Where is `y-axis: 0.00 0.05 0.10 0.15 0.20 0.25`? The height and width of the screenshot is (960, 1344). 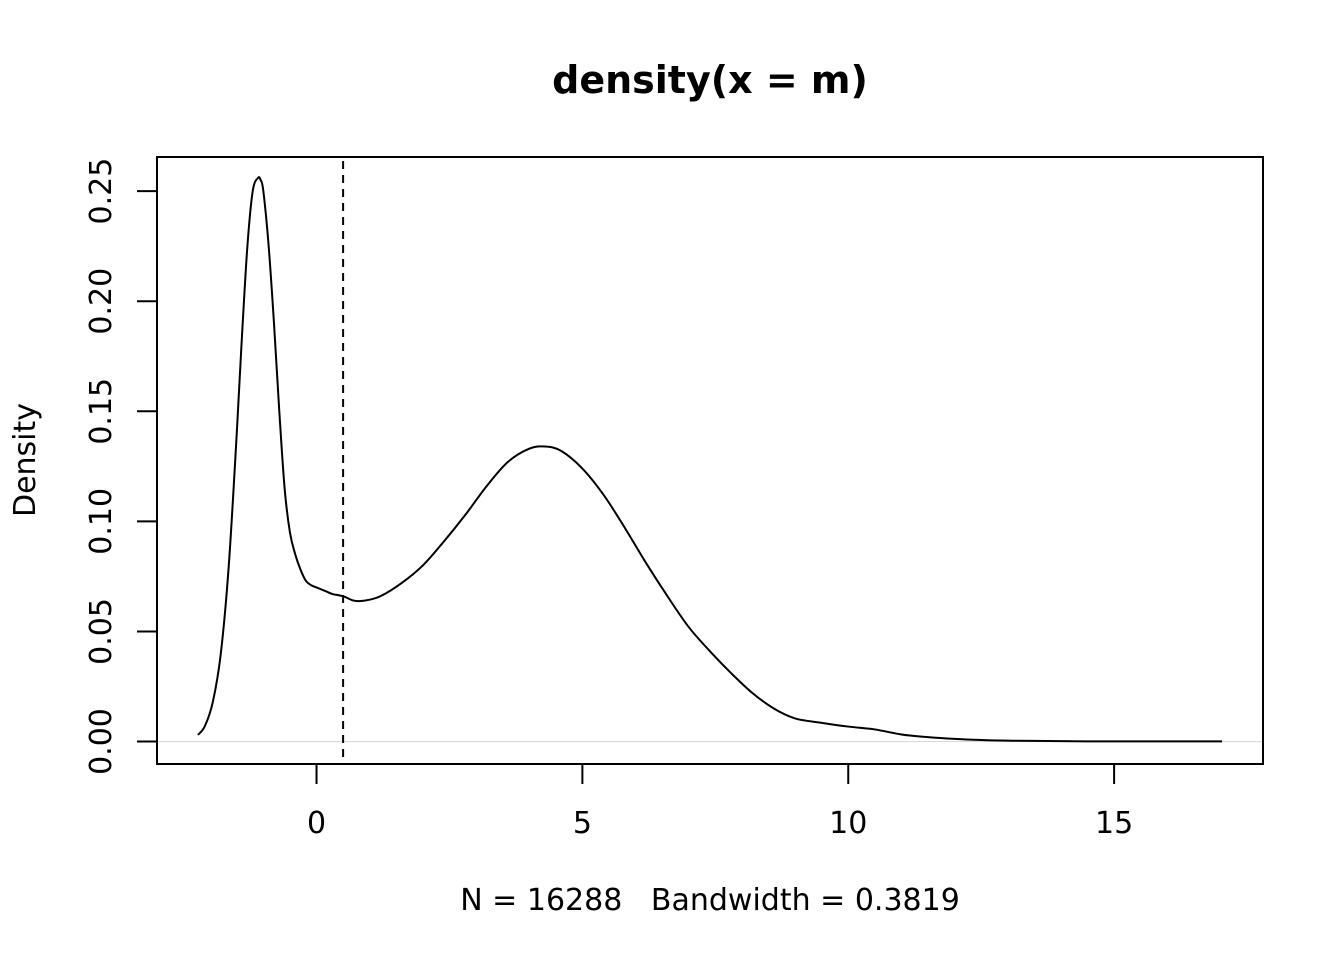
y-axis: 0.00 0.05 0.10 0.15 0.20 0.25 is located at coordinates (121, 466).